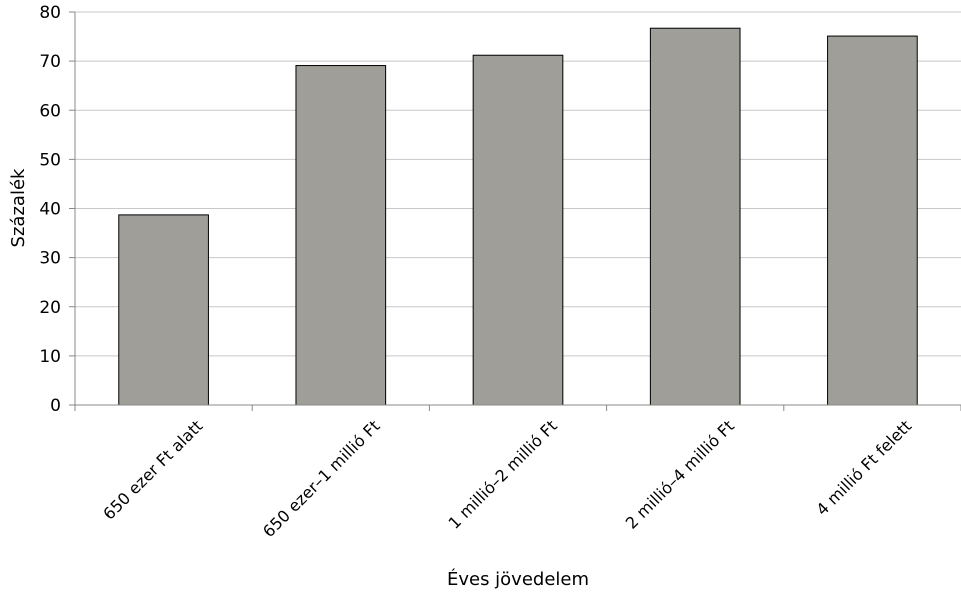  What do you see at coordinates (50, 357) in the screenshot?
I see `y-tick-label: 10` at bounding box center [50, 357].